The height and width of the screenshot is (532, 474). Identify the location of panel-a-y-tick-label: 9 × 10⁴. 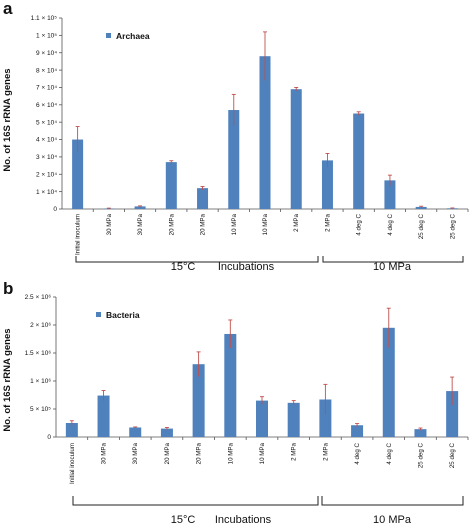
(46, 53).